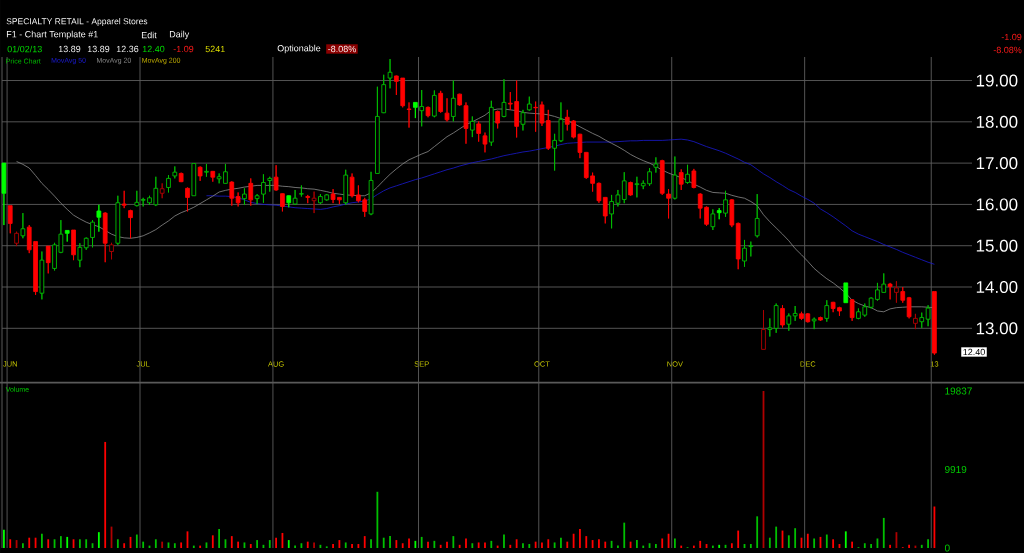  What do you see at coordinates (342, 49) in the screenshot?
I see `text: -8.08%` at bounding box center [342, 49].